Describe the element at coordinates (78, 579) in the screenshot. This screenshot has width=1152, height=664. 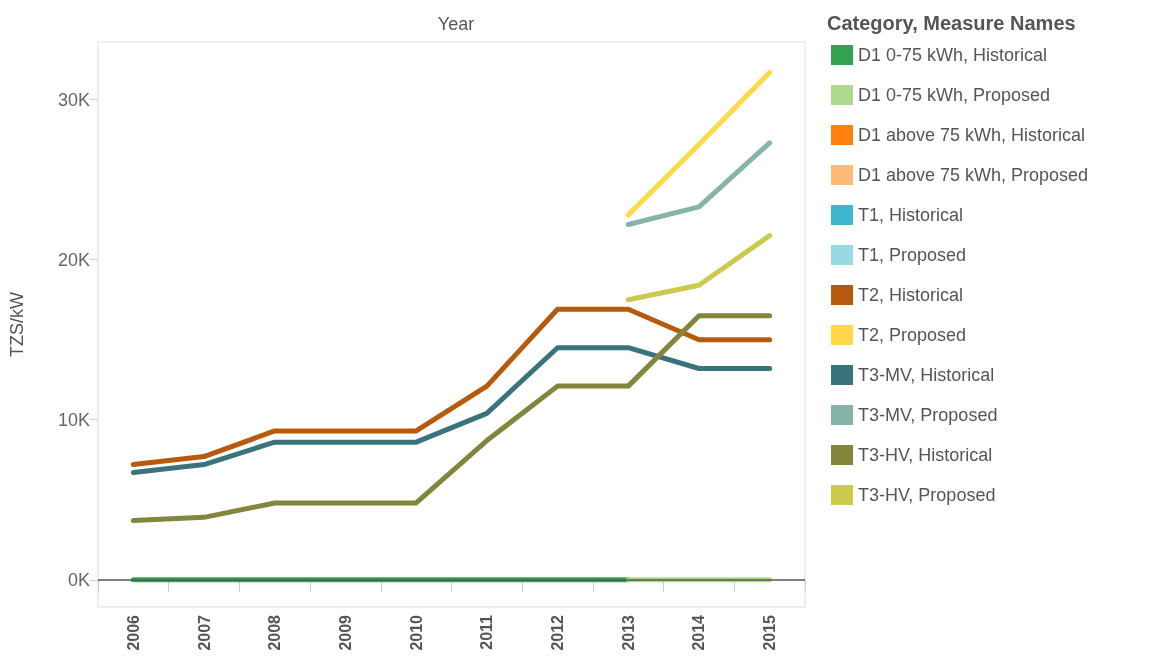
I see `y-tick-label: 0K` at that location.